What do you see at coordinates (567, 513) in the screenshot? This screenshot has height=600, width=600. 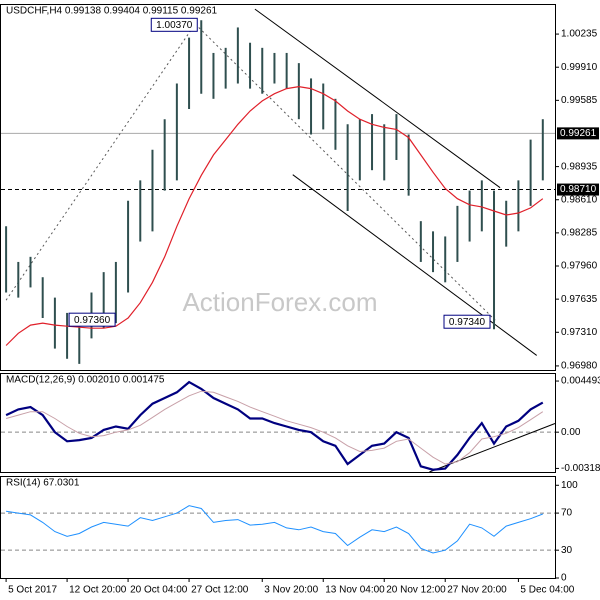 I see `y-tick-label: 70` at bounding box center [567, 513].